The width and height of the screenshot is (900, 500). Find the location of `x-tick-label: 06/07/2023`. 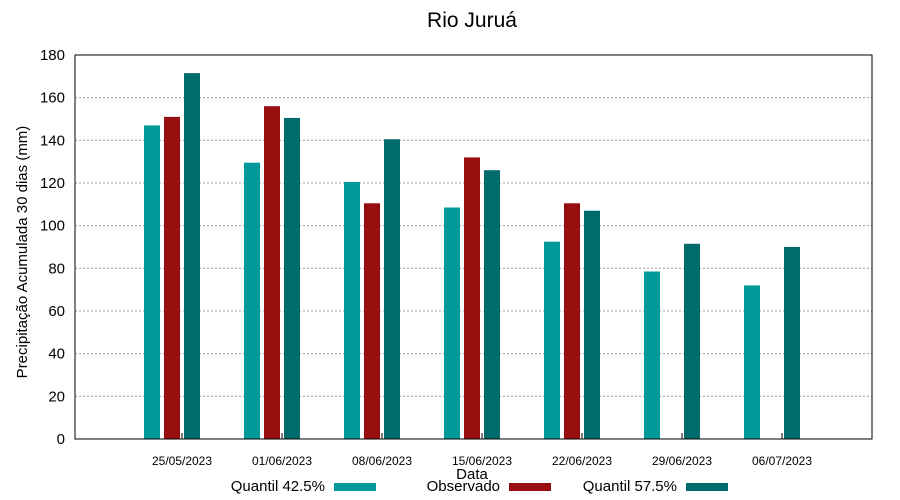

x-tick-label: 06/07/2023 is located at coordinates (782, 461).